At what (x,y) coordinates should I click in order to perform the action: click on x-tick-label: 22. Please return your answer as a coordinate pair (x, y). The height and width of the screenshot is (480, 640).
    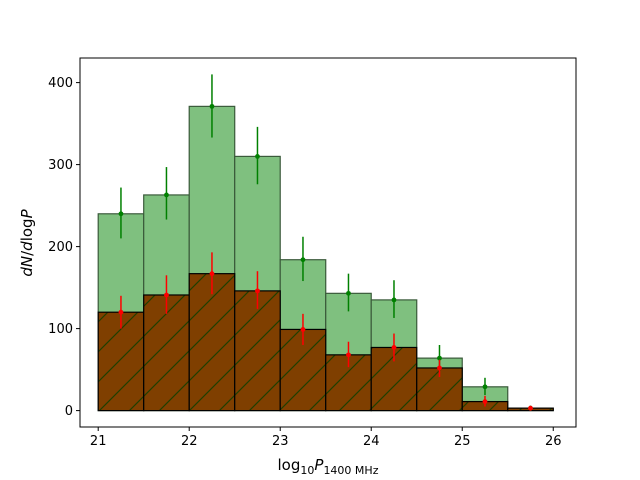
    Looking at the image, I should click on (189, 441).